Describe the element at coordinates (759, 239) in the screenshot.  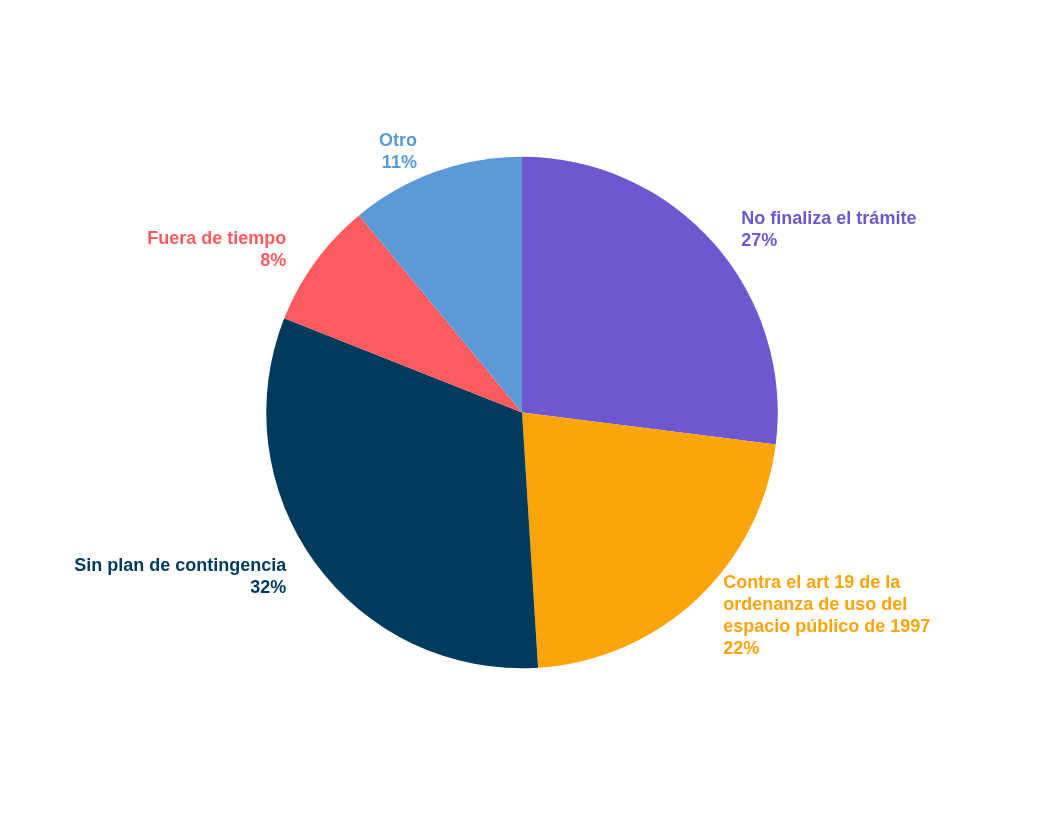
I see `data-label: 27%` at that location.